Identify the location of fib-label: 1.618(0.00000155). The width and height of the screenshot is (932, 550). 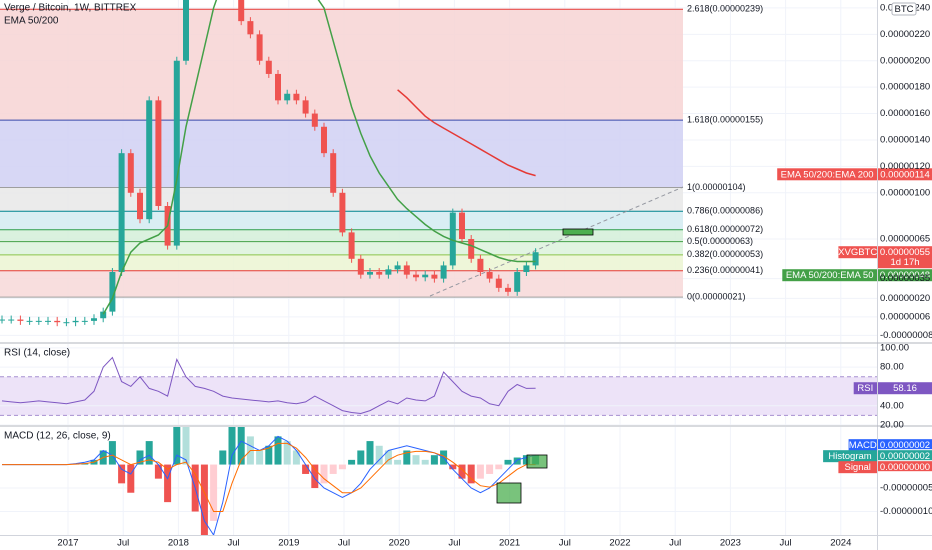
(725, 120).